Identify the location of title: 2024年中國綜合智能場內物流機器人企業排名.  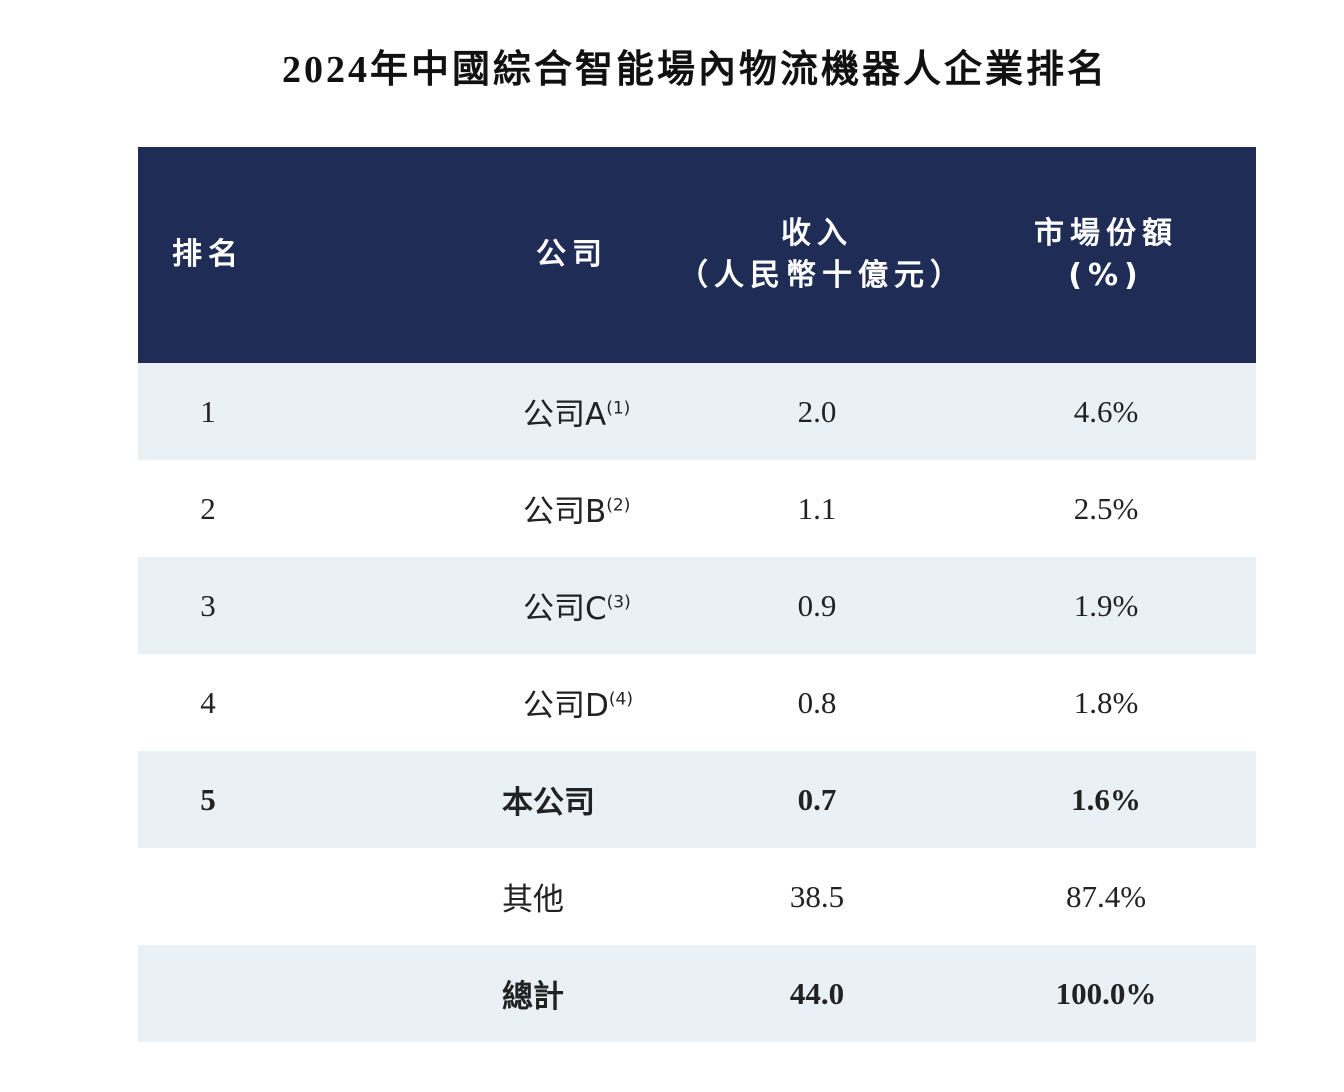
(694, 70).